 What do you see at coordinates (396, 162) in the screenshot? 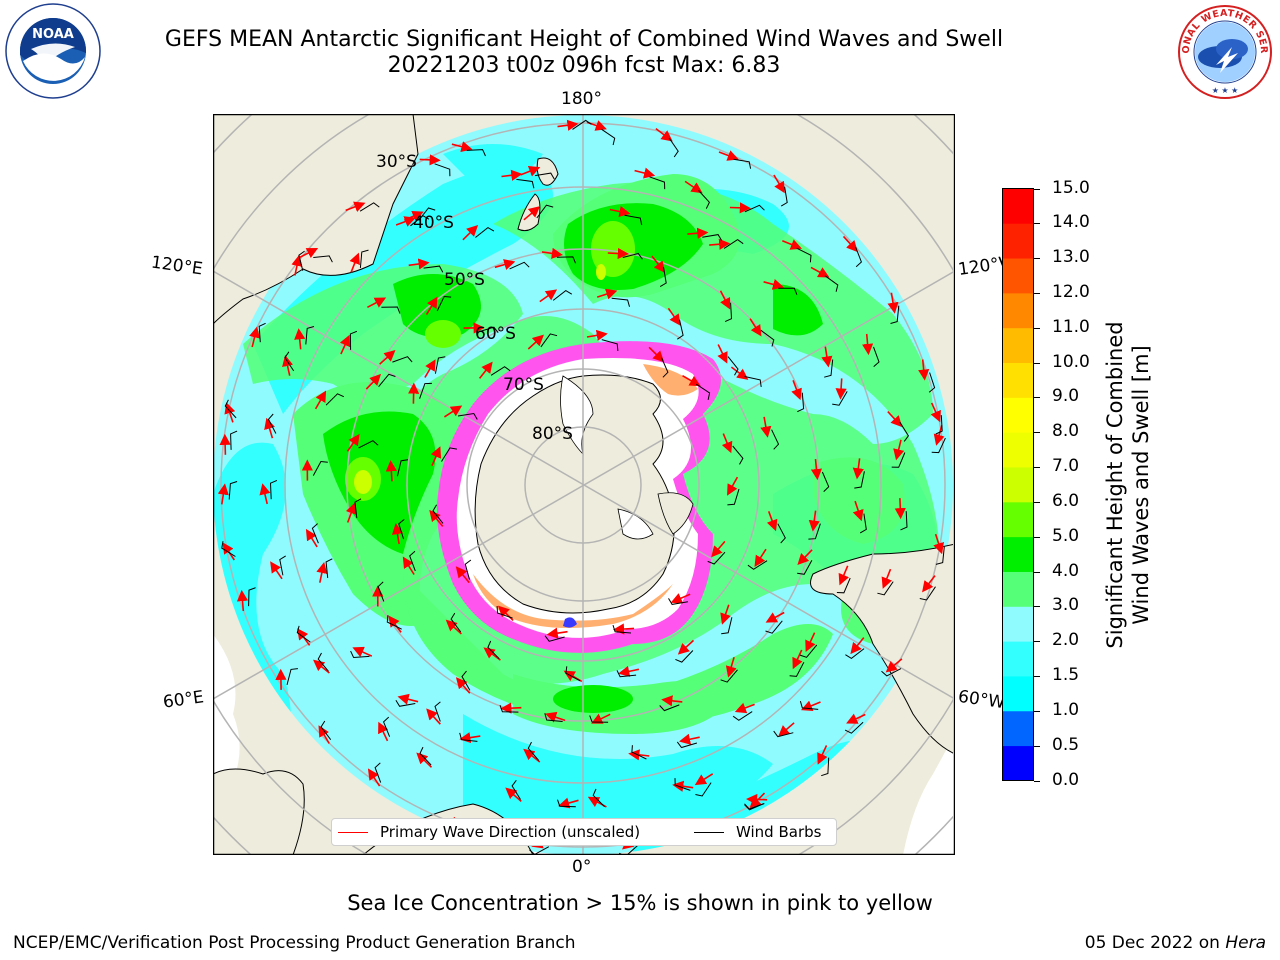
I see `lat-label-30s: 30°S` at bounding box center [396, 162].